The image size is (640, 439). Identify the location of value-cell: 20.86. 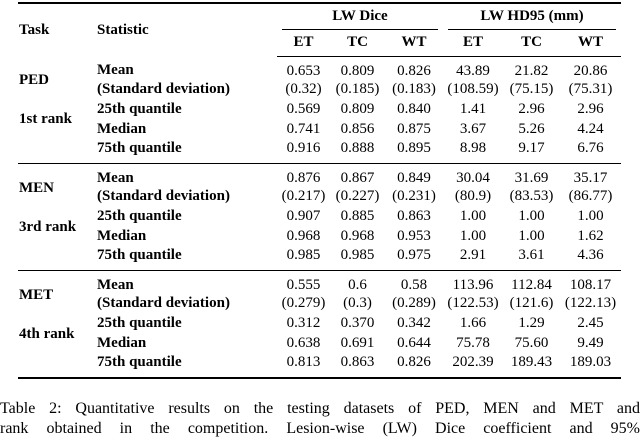
(590, 70).